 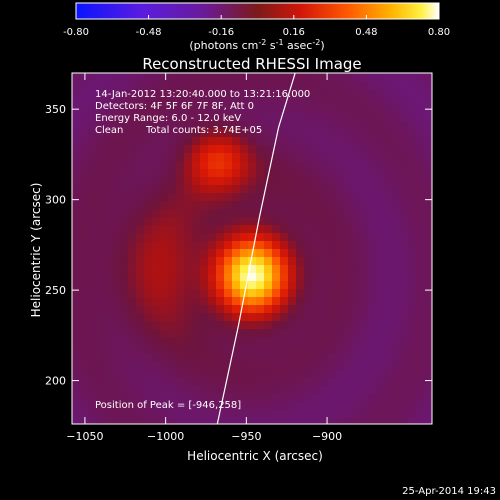 What do you see at coordinates (246, 436) in the screenshot?
I see `x-tick-label: −950` at bounding box center [246, 436].